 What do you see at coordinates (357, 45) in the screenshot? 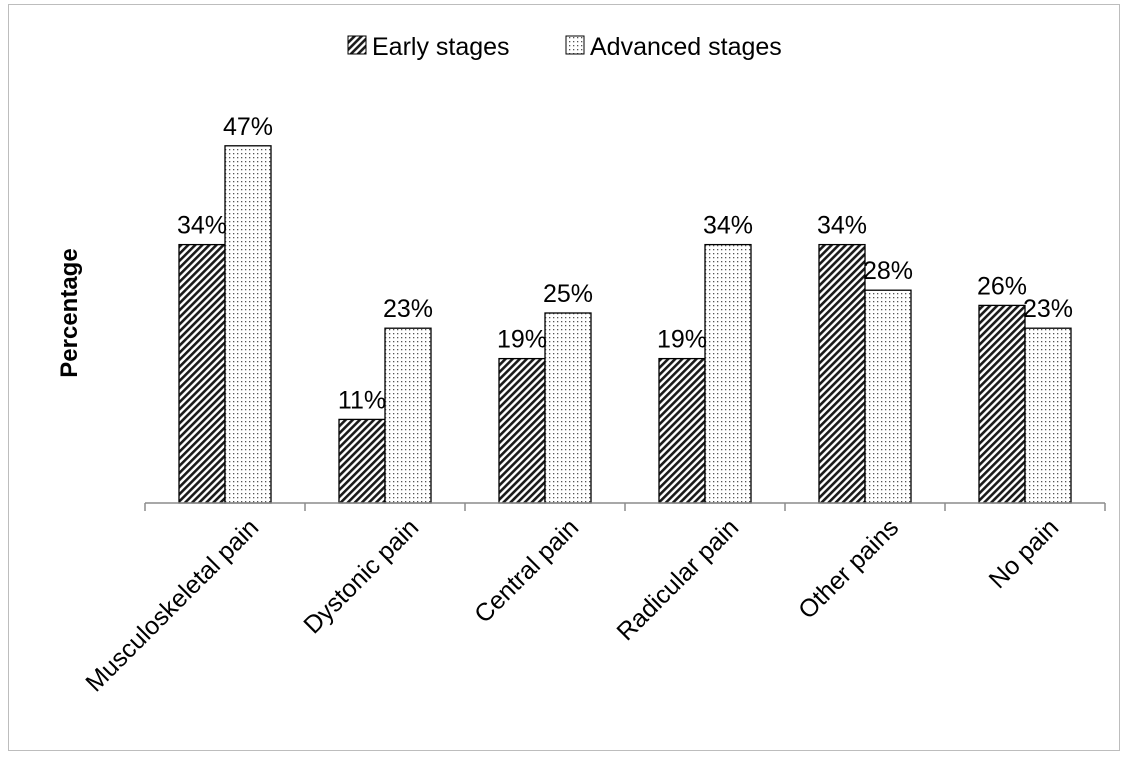
I see `legend-swatch-early-stages` at bounding box center [357, 45].